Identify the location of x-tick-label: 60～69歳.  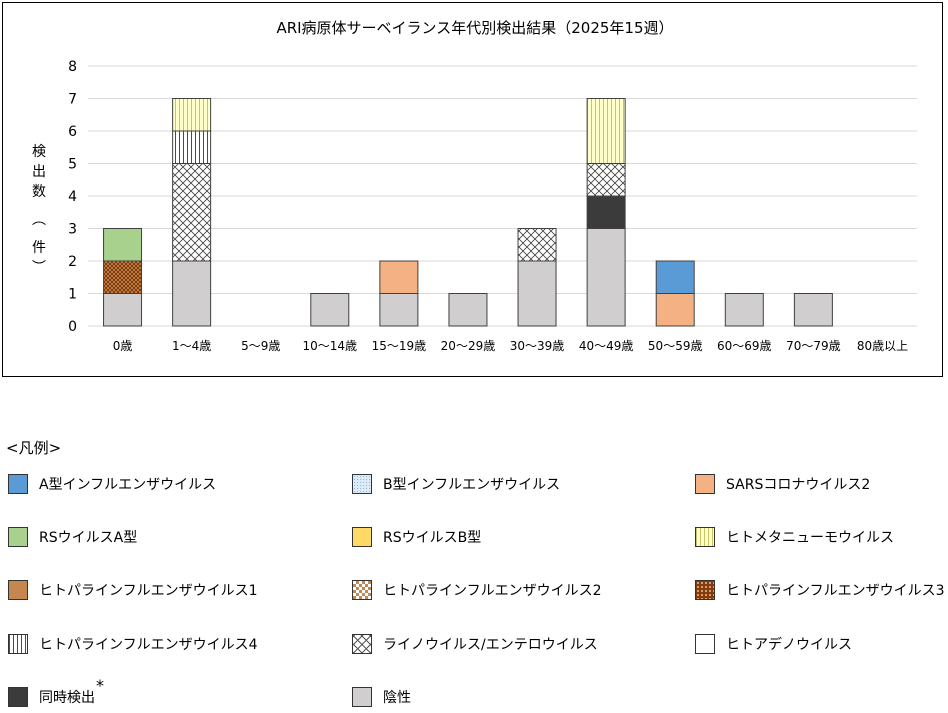
(744, 346).